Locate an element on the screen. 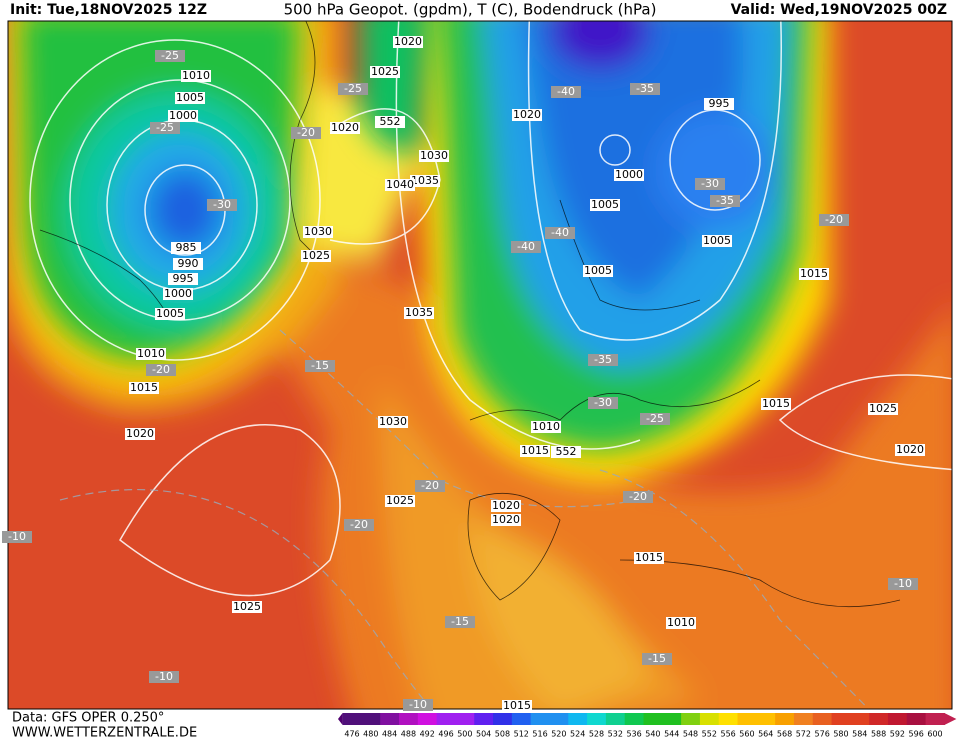  colorbar-label: 528 is located at coordinates (596, 734).